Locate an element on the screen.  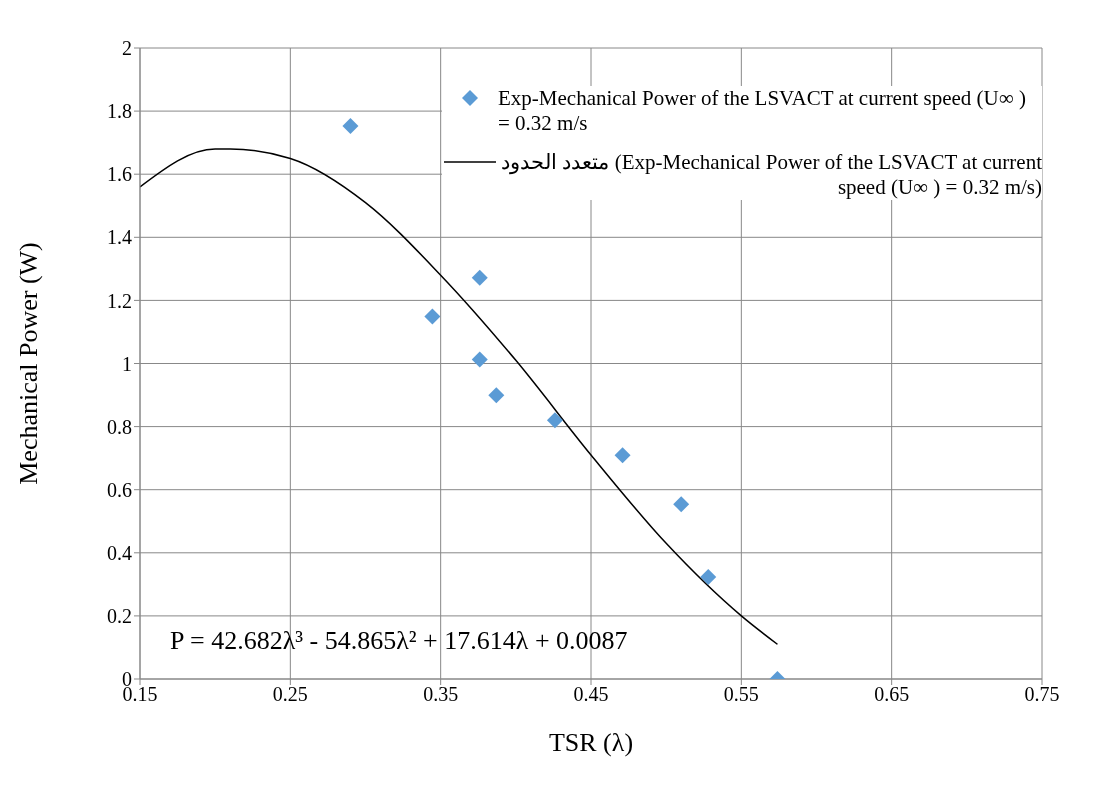
legend-label: Exp-Mechanical Power of the LSVACT at current speed (U∞ ) = 0.32 m/s is located at coordinates (762, 111).